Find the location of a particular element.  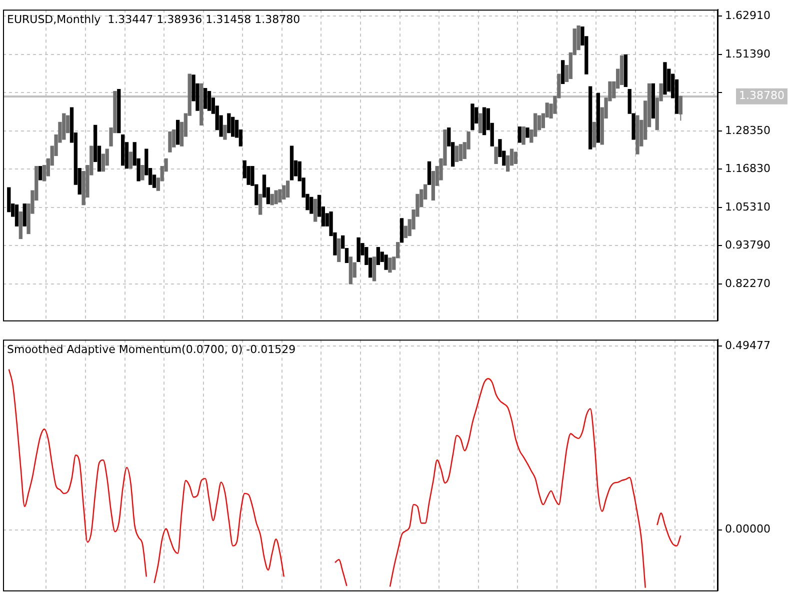

chart-title: EURUSD,Monthly 1.33447 1.38936 1.31458 1.38780 is located at coordinates (153, 19).